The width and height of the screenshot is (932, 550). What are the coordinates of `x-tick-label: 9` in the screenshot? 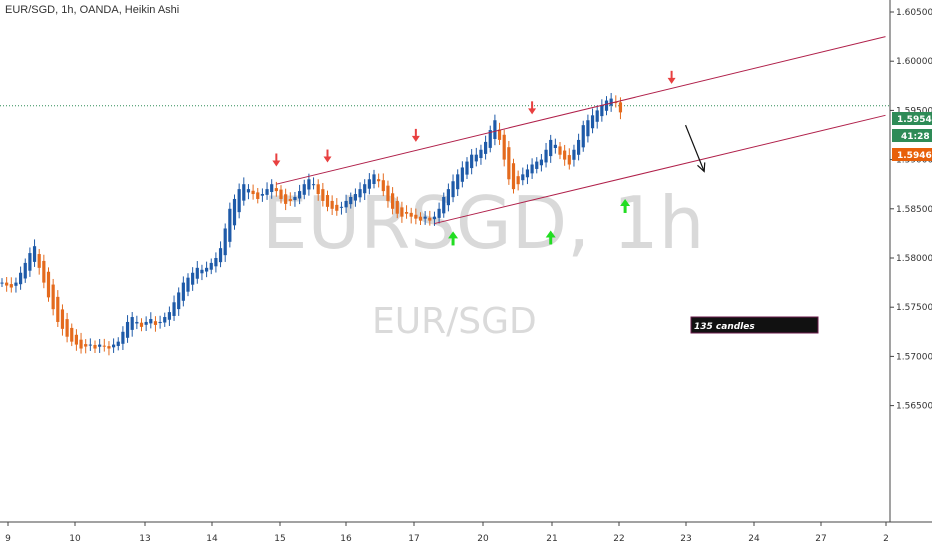 It's located at (8, 539).